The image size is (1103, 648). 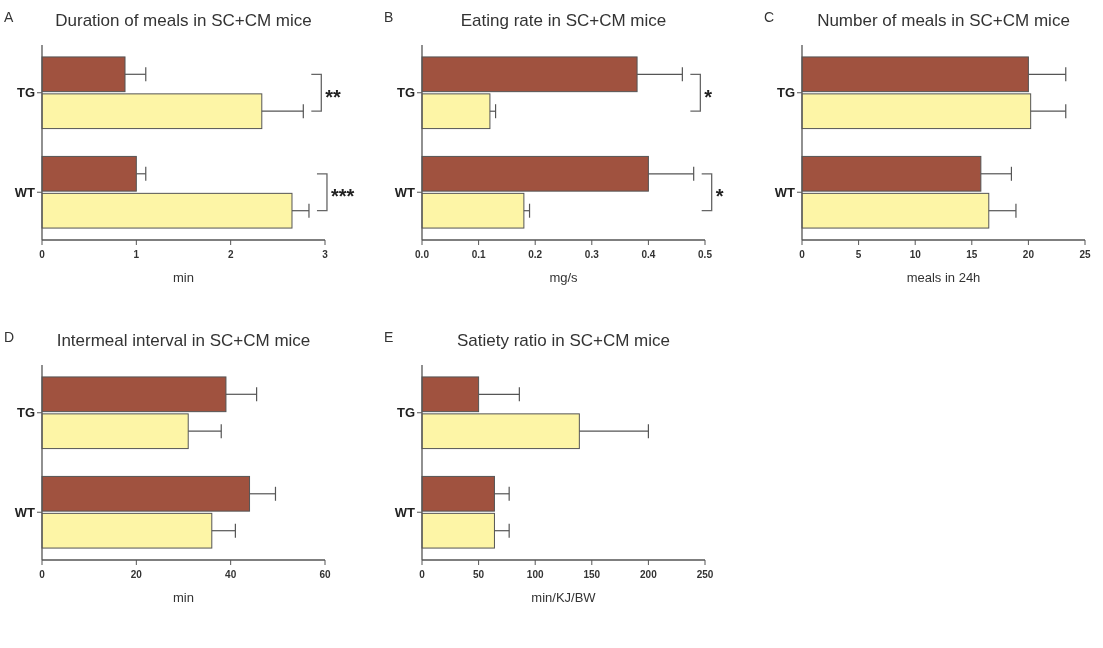 I want to click on text: E, so click(x=389, y=337).